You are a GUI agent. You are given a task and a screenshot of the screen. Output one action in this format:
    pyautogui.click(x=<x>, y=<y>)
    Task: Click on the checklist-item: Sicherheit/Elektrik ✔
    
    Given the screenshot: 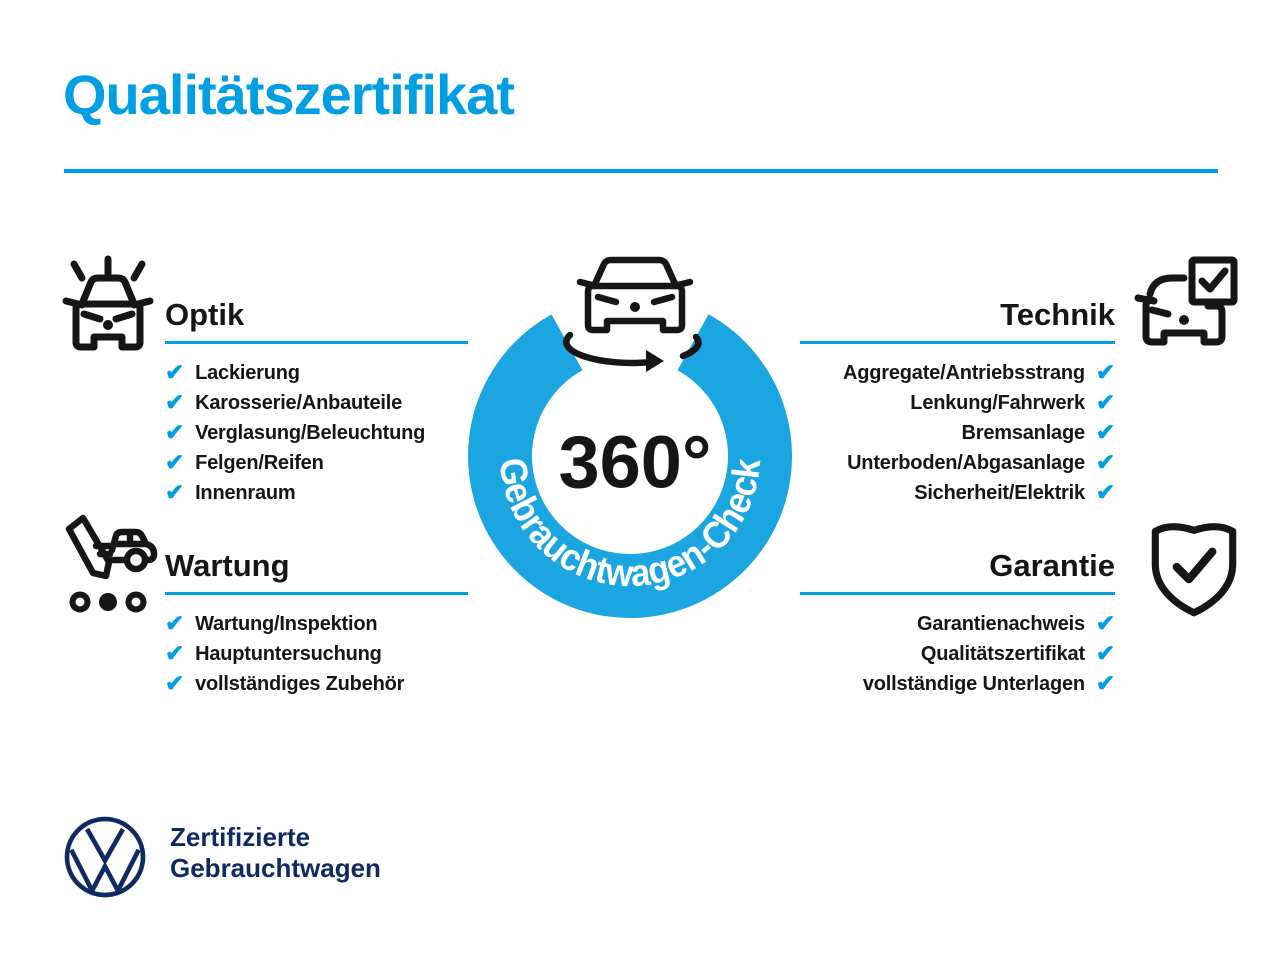 What is the action you would take?
    pyautogui.click(x=957, y=493)
    